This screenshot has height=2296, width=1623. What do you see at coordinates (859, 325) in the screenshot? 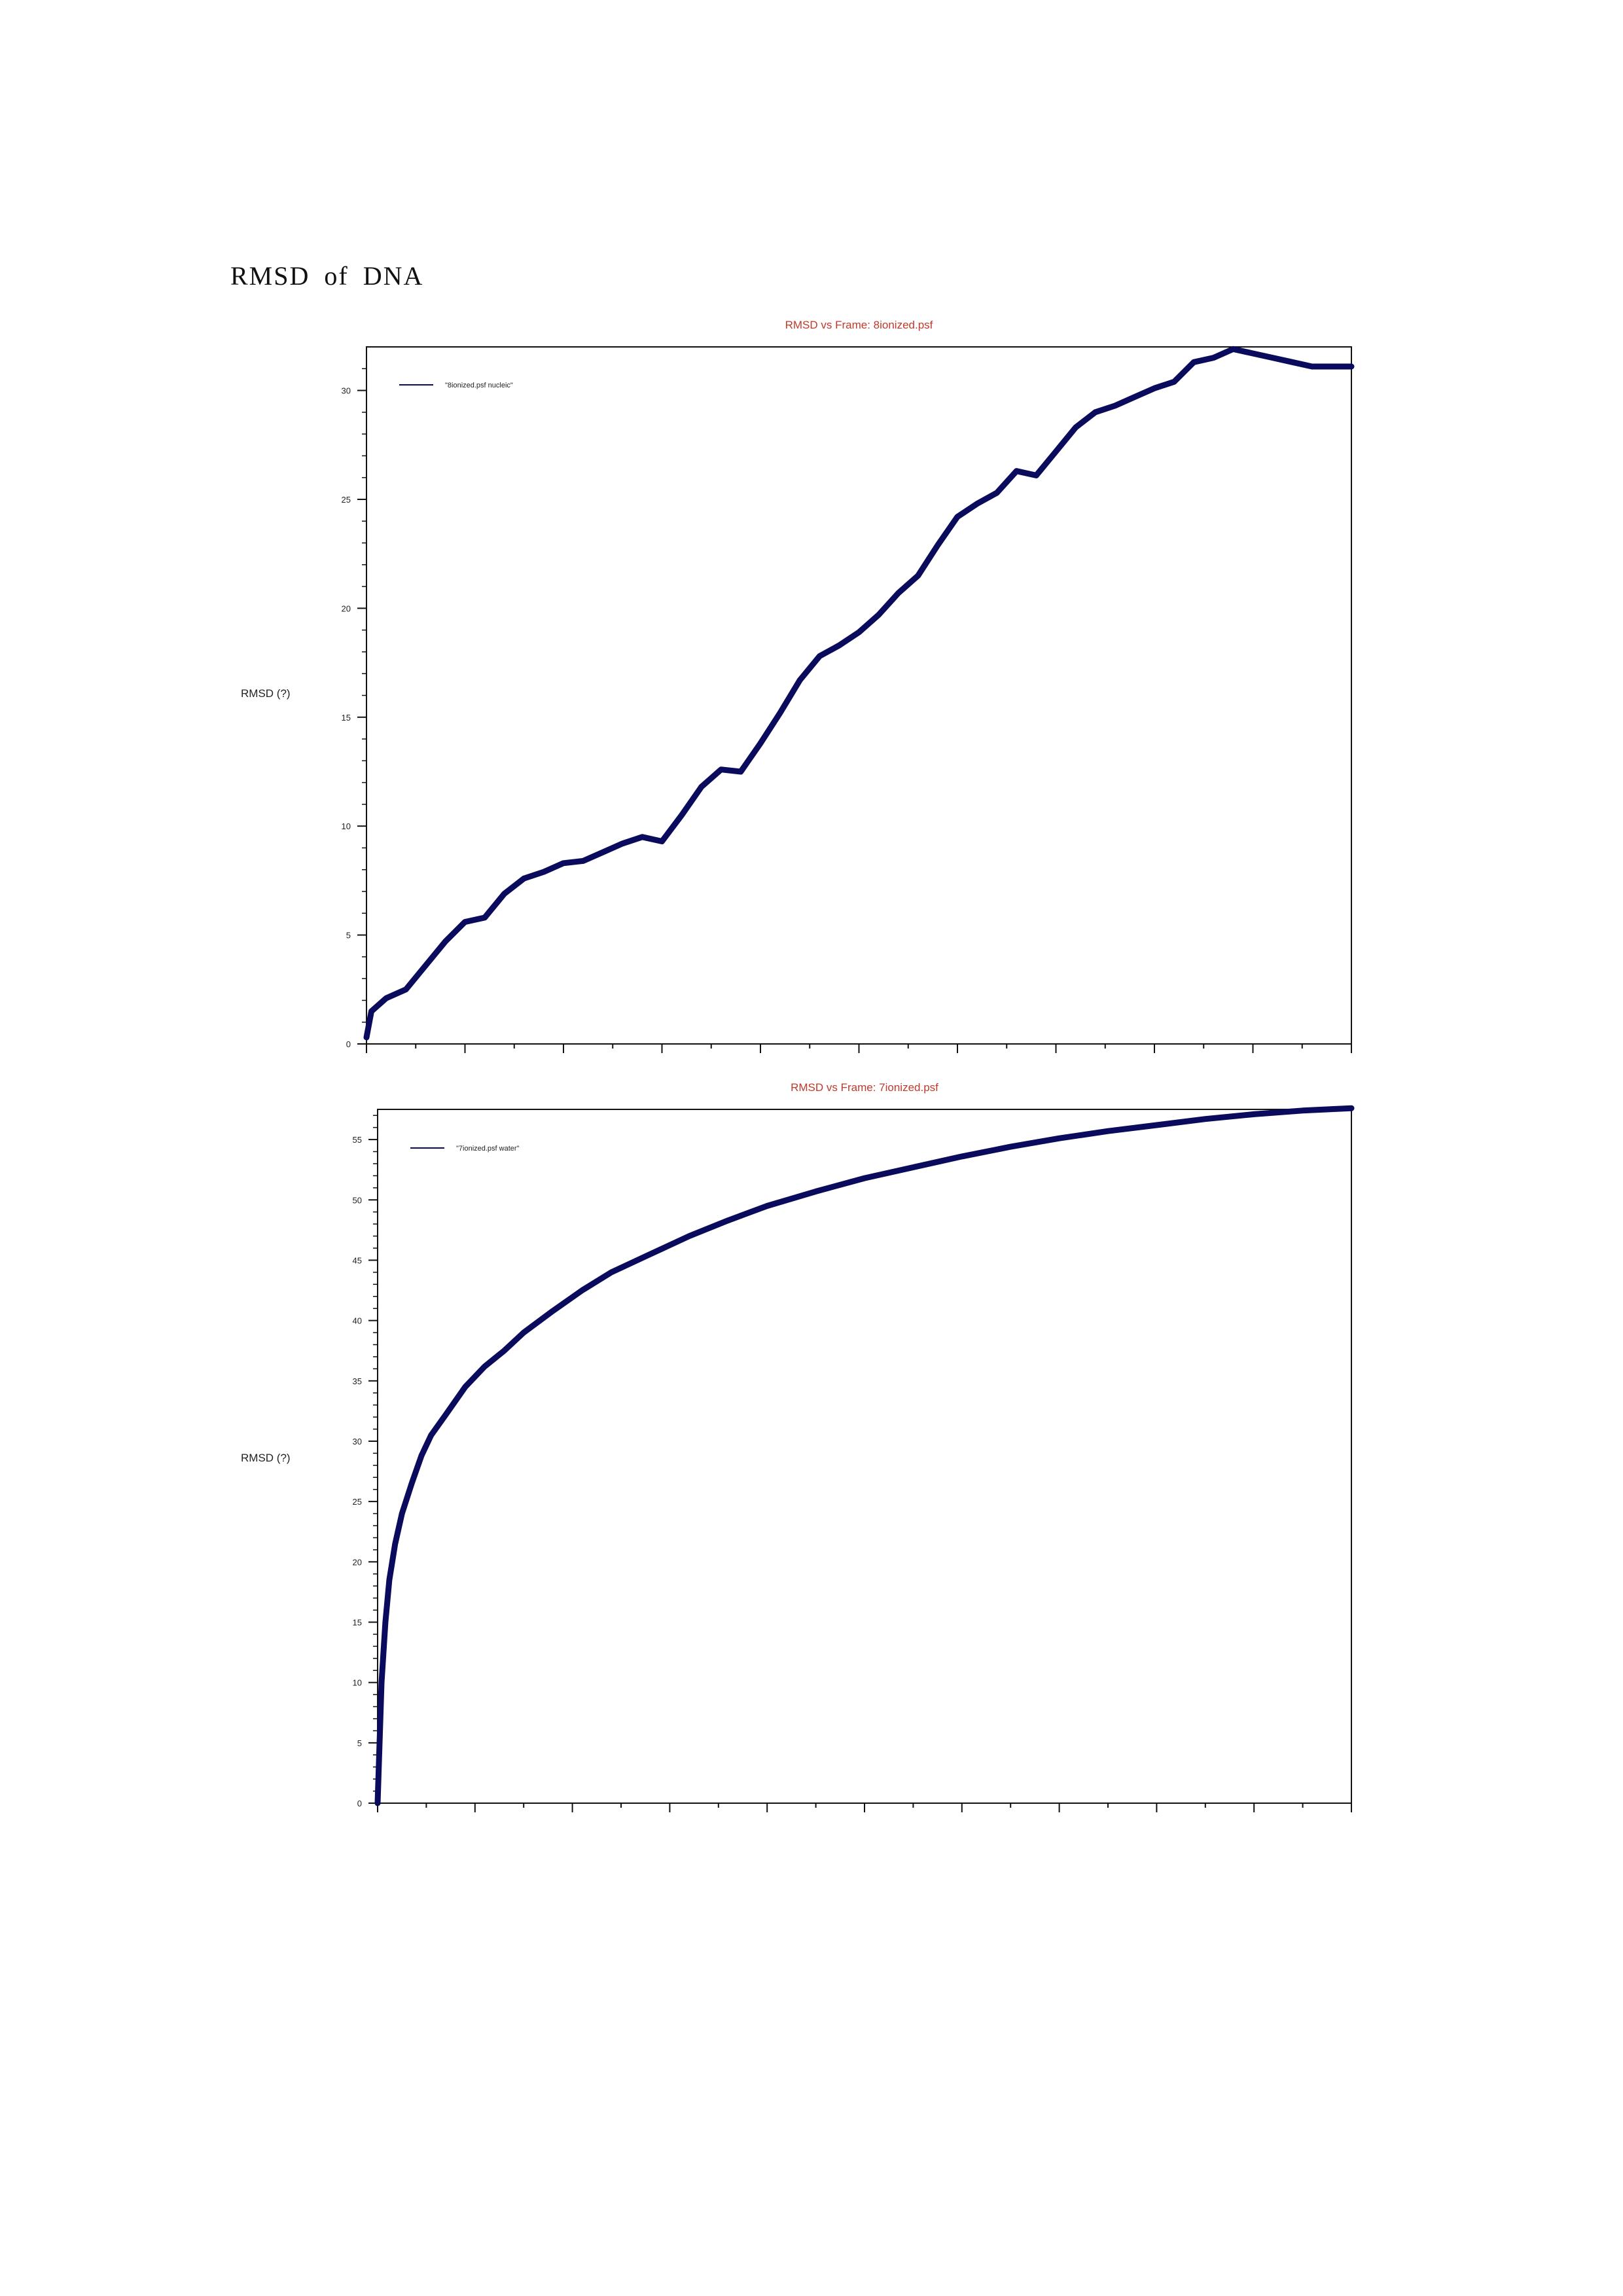
I see `chart-title: RMSD vs Frame: 8ionized.psf` at bounding box center [859, 325].